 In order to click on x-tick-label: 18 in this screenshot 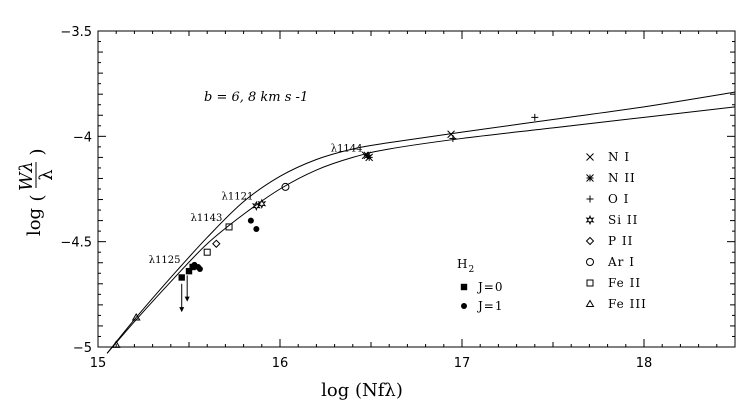, I will do `click(644, 363)`.